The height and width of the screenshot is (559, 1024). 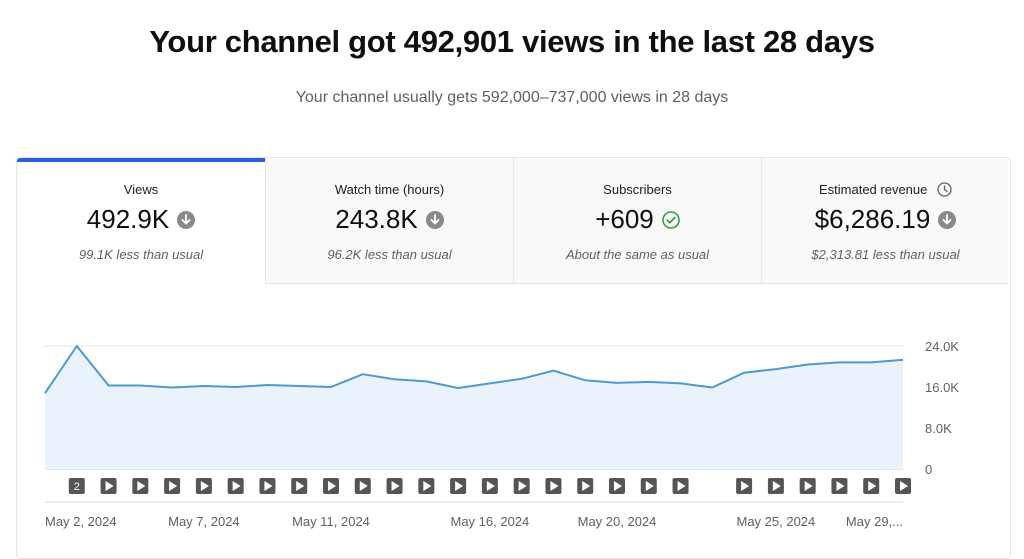 What do you see at coordinates (775, 521) in the screenshot?
I see `x-tick-label: May 25, 2024` at bounding box center [775, 521].